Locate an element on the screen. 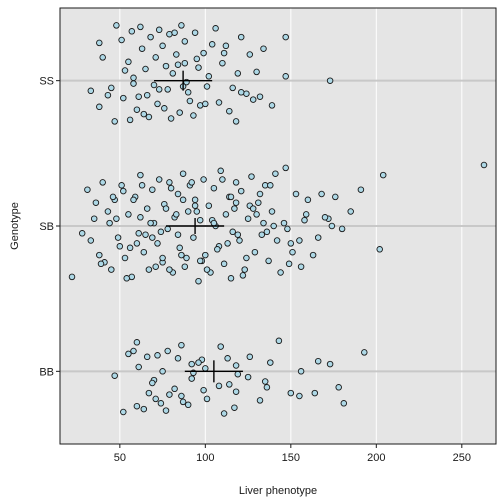 This screenshot has width=504, height=504. y-tick-label: BB is located at coordinates (46, 372).